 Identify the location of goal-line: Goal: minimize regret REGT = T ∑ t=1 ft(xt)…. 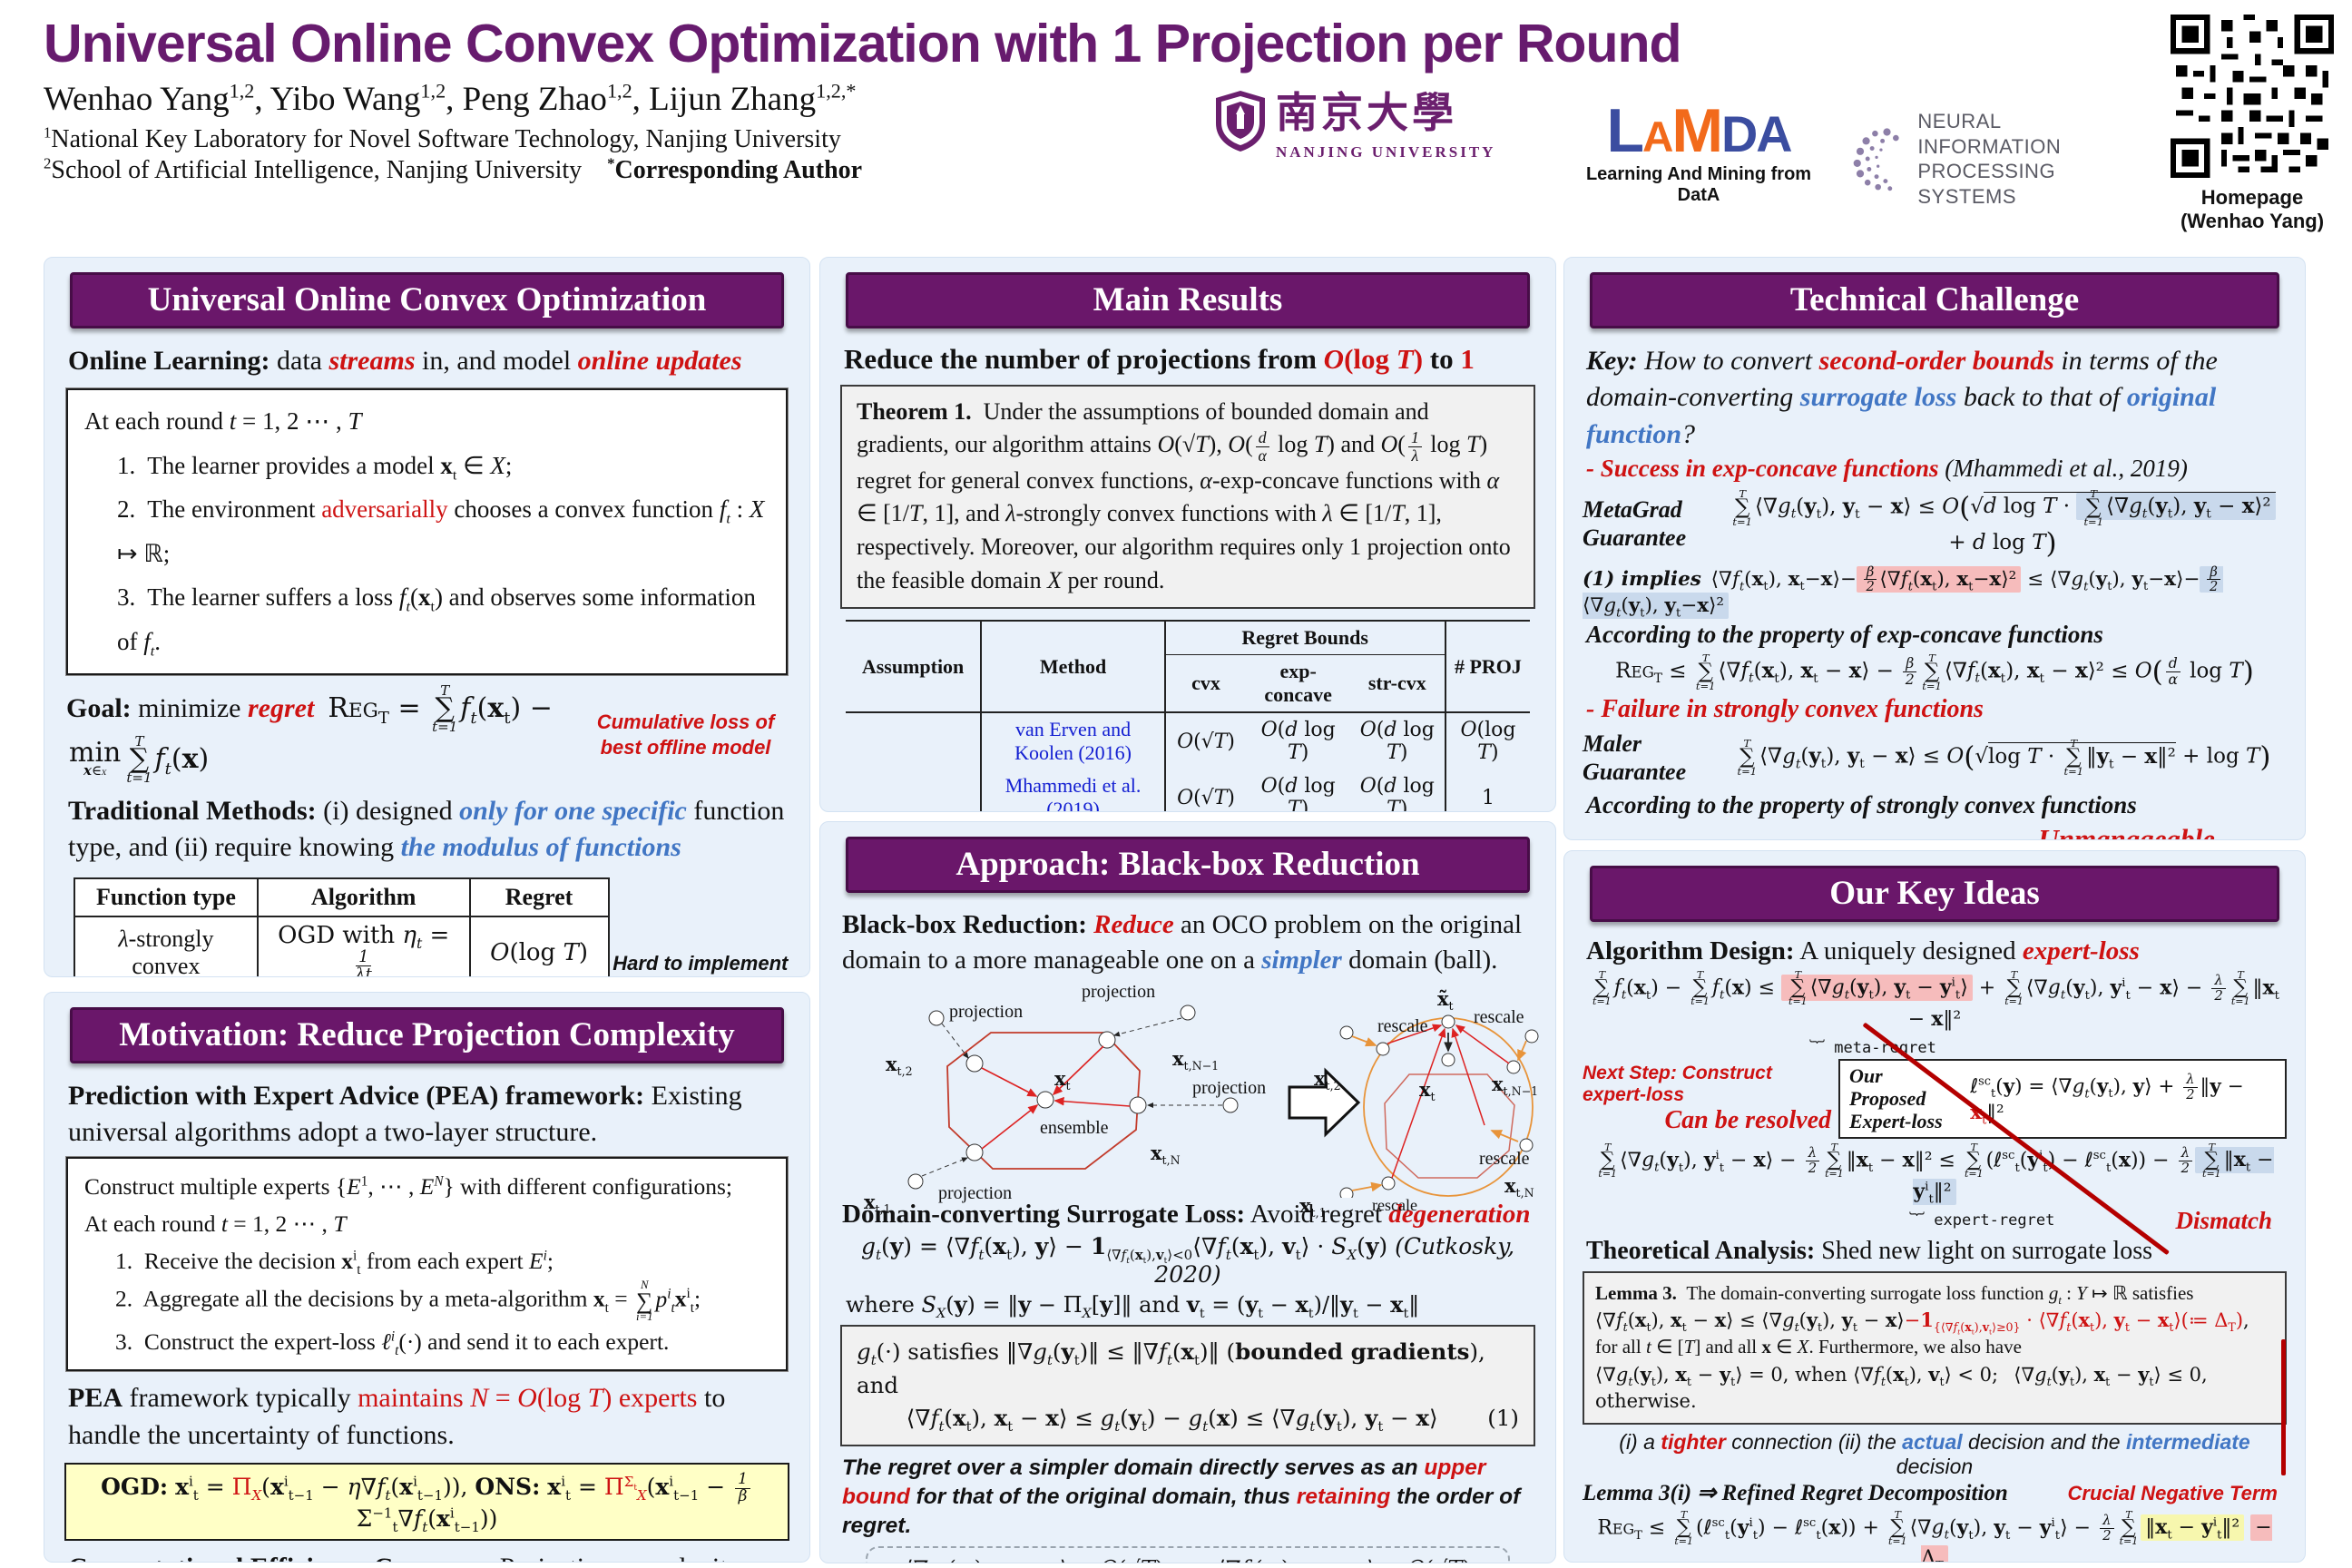
(309, 733).